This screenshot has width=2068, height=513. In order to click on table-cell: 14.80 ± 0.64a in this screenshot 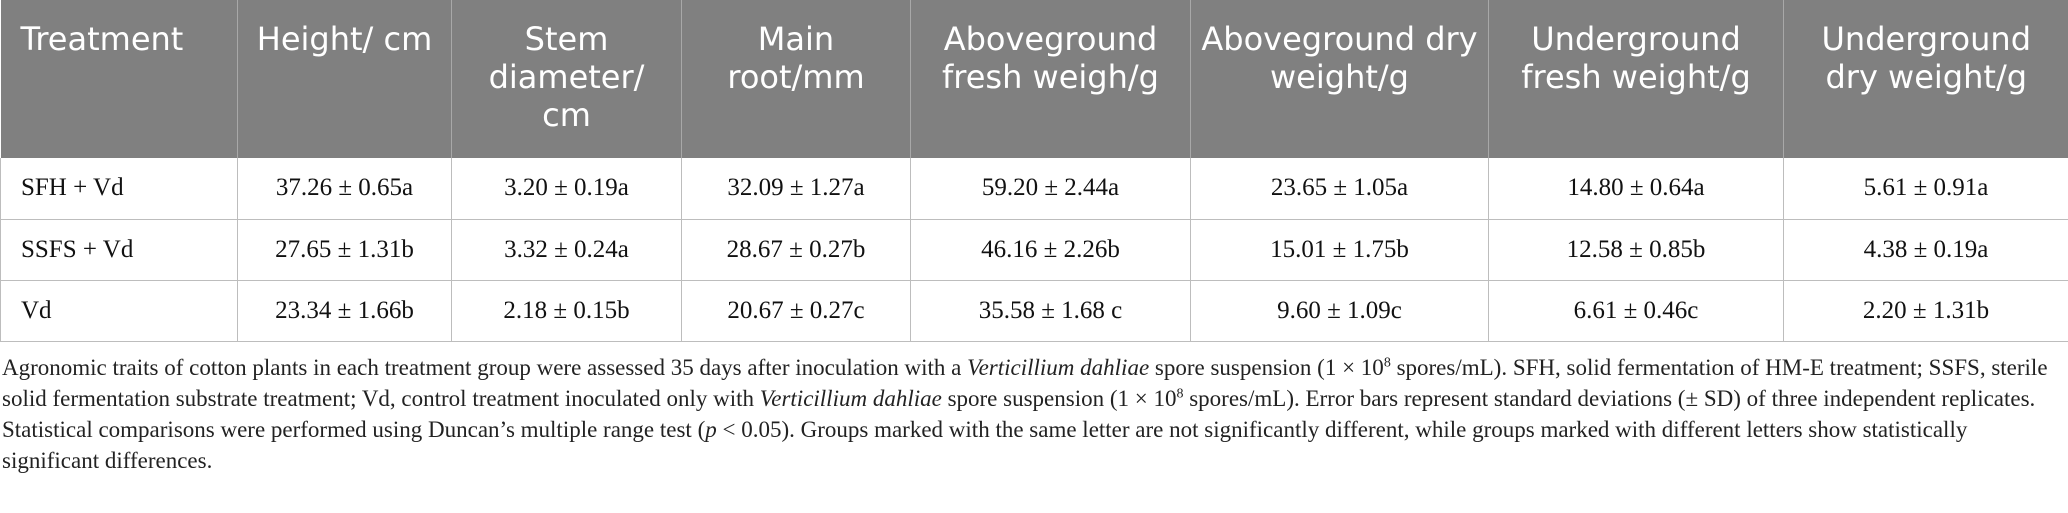, I will do `click(1636, 189)`.